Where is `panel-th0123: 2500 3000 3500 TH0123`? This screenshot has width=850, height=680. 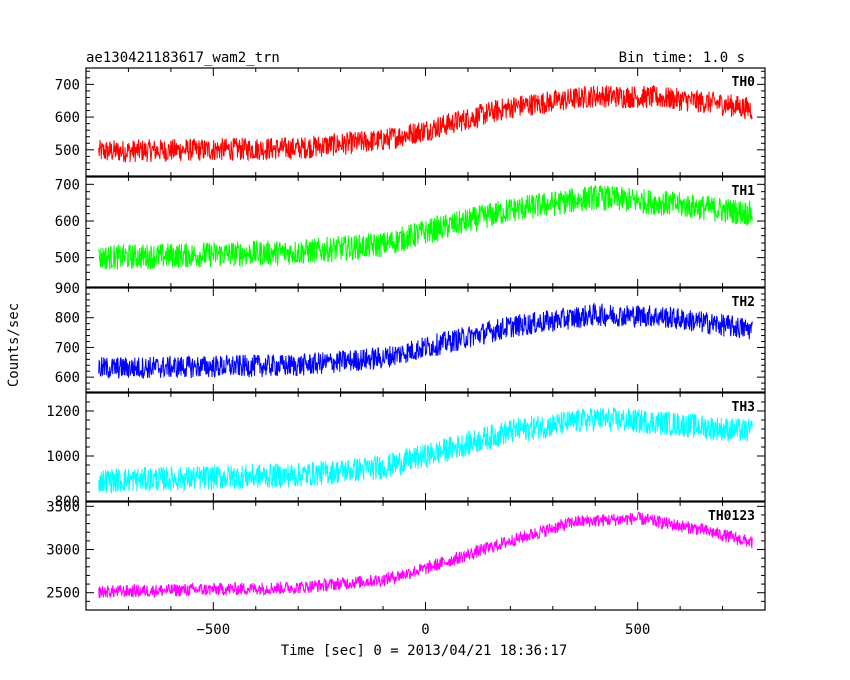 panel-th0123: 2500 3000 3500 TH0123 is located at coordinates (406, 555).